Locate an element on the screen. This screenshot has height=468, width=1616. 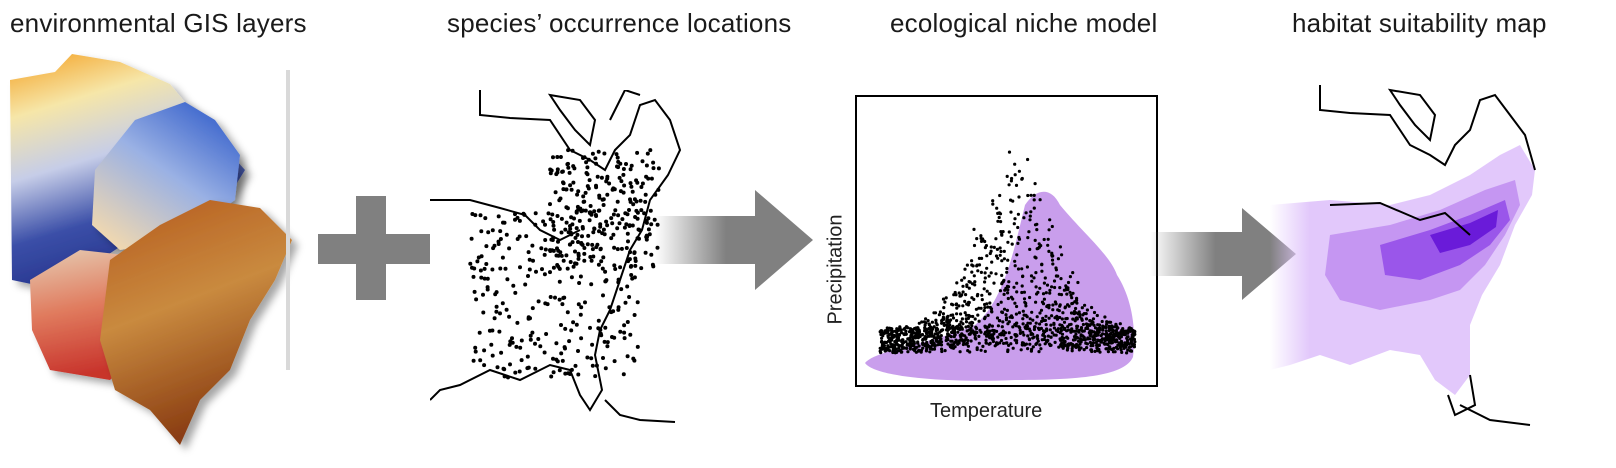
suitability-map is located at coordinates (1403, 255).